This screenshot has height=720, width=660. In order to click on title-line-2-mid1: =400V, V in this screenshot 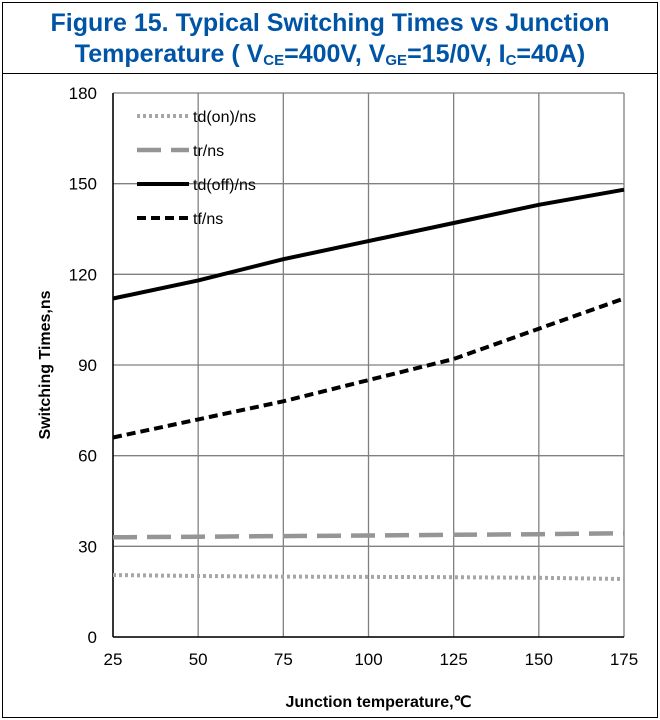, I will do `click(335, 54)`.